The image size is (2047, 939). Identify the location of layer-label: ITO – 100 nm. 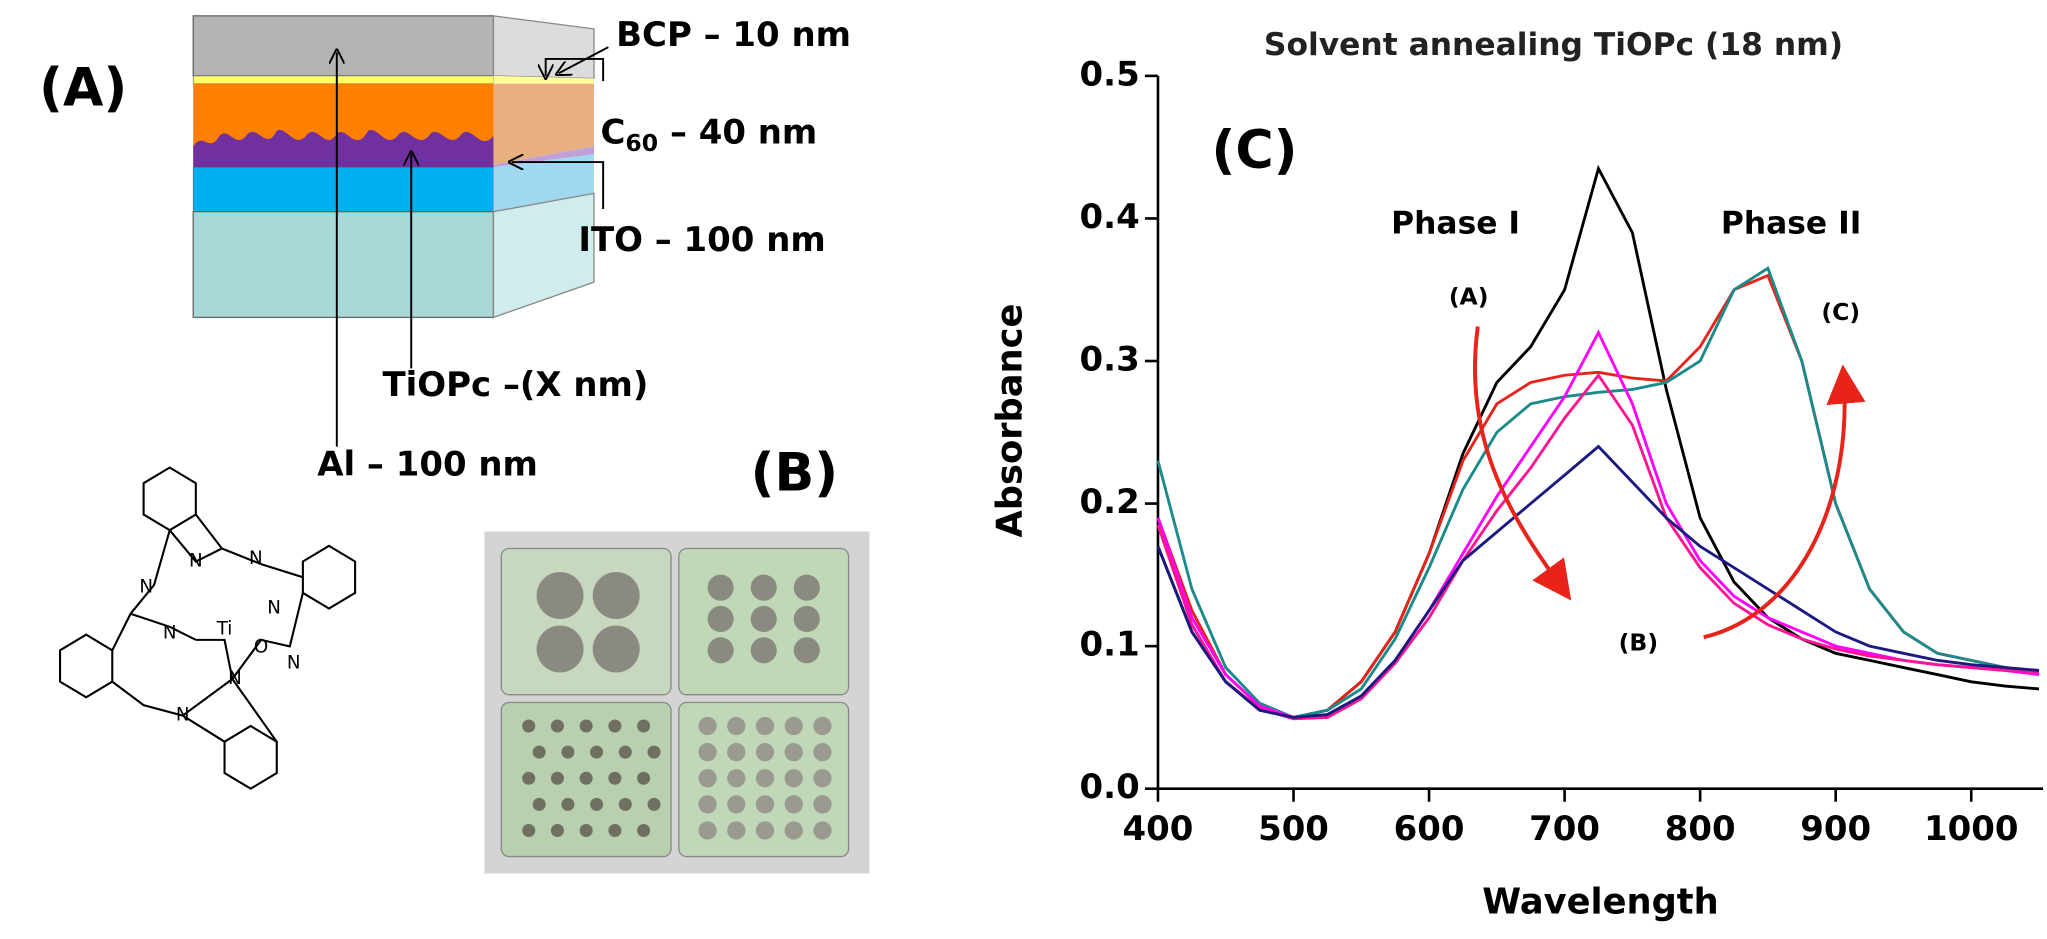
(701, 240).